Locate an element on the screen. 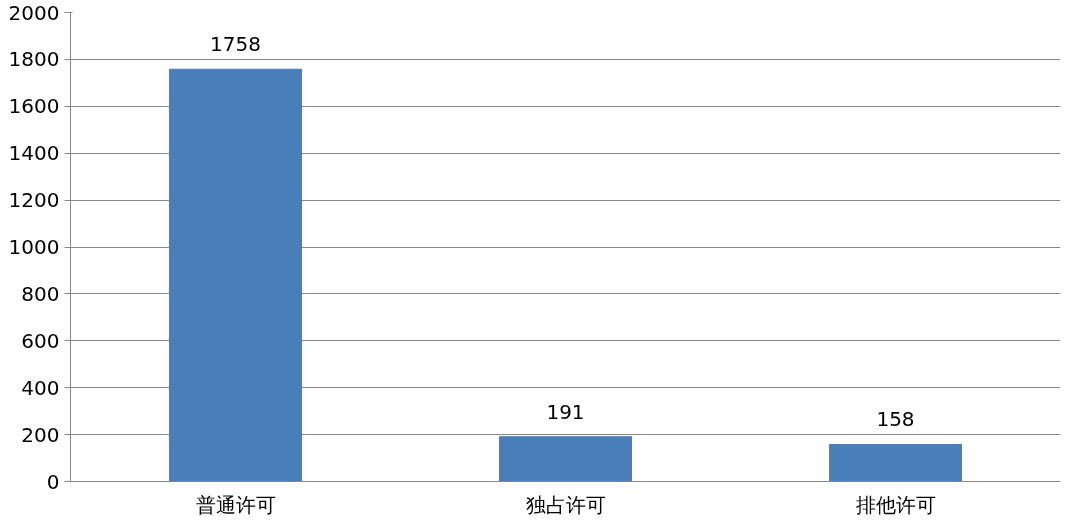  y-tick-label: 1200 is located at coordinates (34, 200).